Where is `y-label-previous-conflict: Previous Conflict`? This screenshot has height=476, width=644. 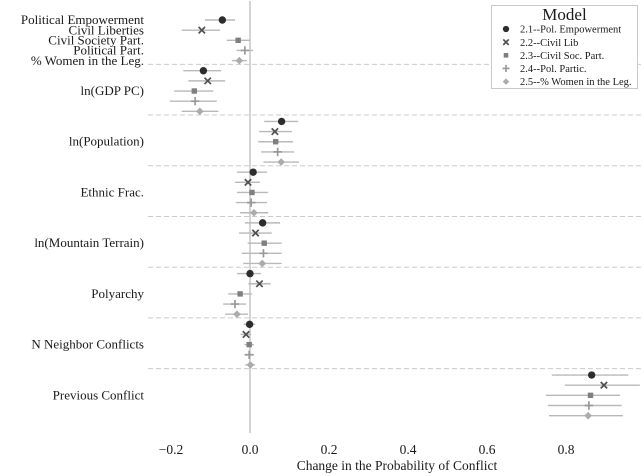
y-label-previous-conflict: Previous Conflict is located at coordinates (99, 394).